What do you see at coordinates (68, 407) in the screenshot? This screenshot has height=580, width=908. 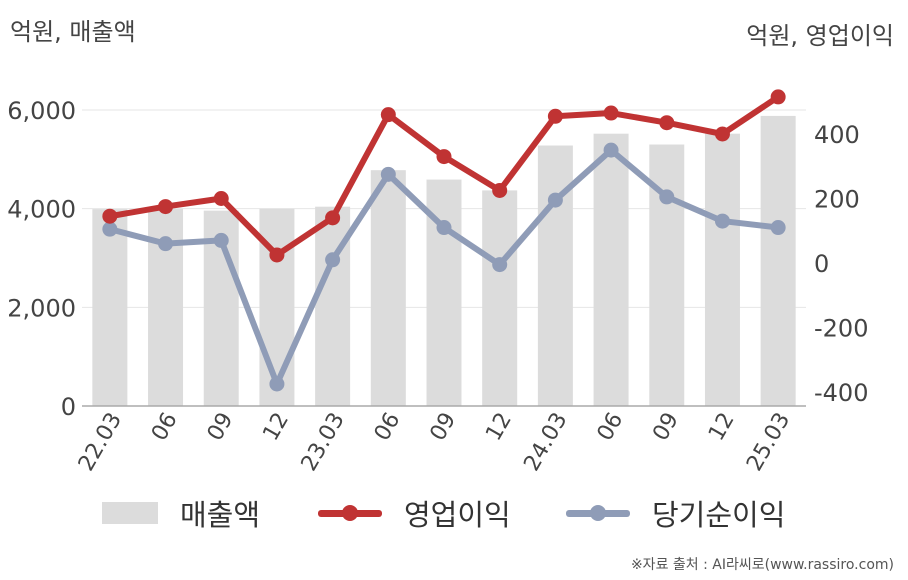 I see `left-axis-tick-label: 0` at bounding box center [68, 407].